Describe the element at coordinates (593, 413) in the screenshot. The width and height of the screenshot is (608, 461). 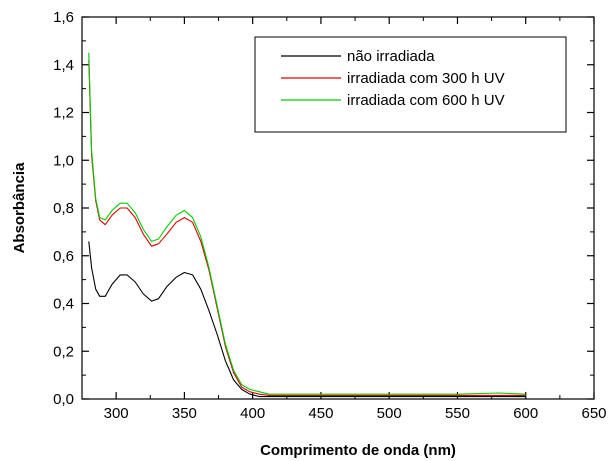
I see `x-tick-label: 650` at that location.